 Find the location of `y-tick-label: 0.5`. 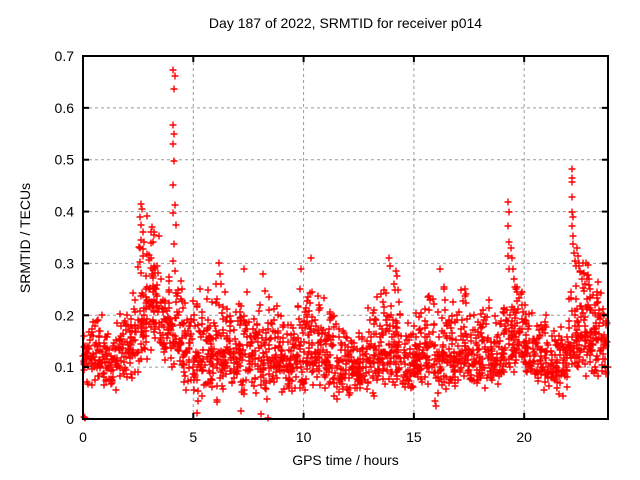

y-tick-label: 0.5 is located at coordinates (65, 160).